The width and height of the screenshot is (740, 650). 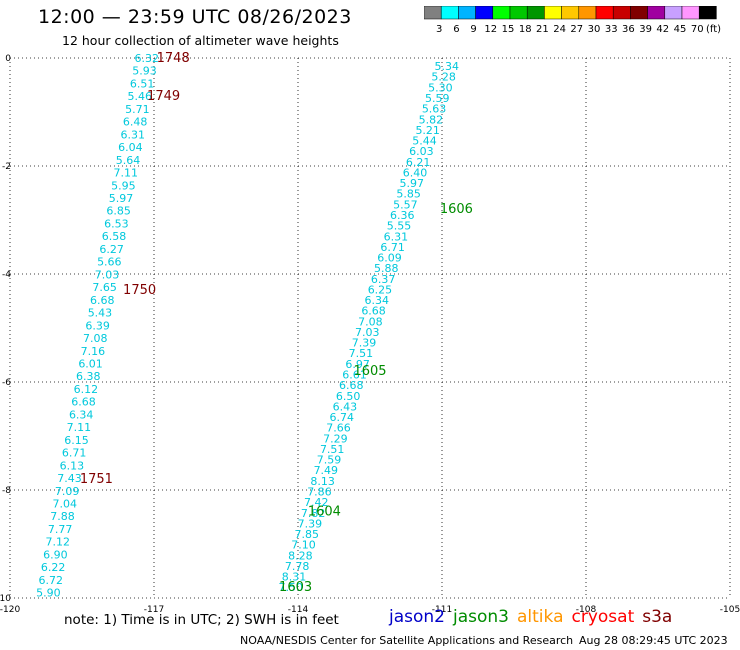 I want to click on wave-height-value: 7.66, so click(x=338, y=428).